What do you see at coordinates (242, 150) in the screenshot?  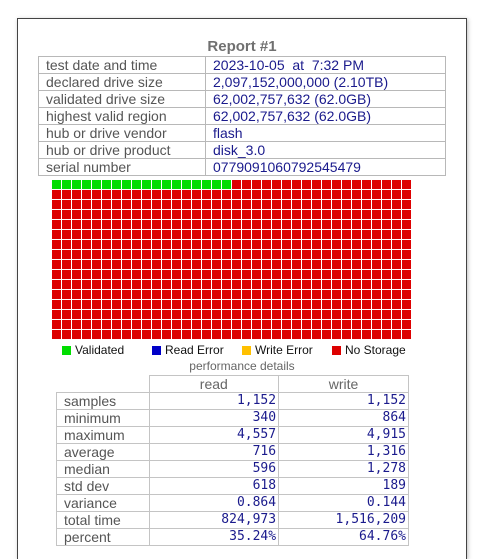 I see `info-row-product: hub or drive product disk_3.0` at bounding box center [242, 150].